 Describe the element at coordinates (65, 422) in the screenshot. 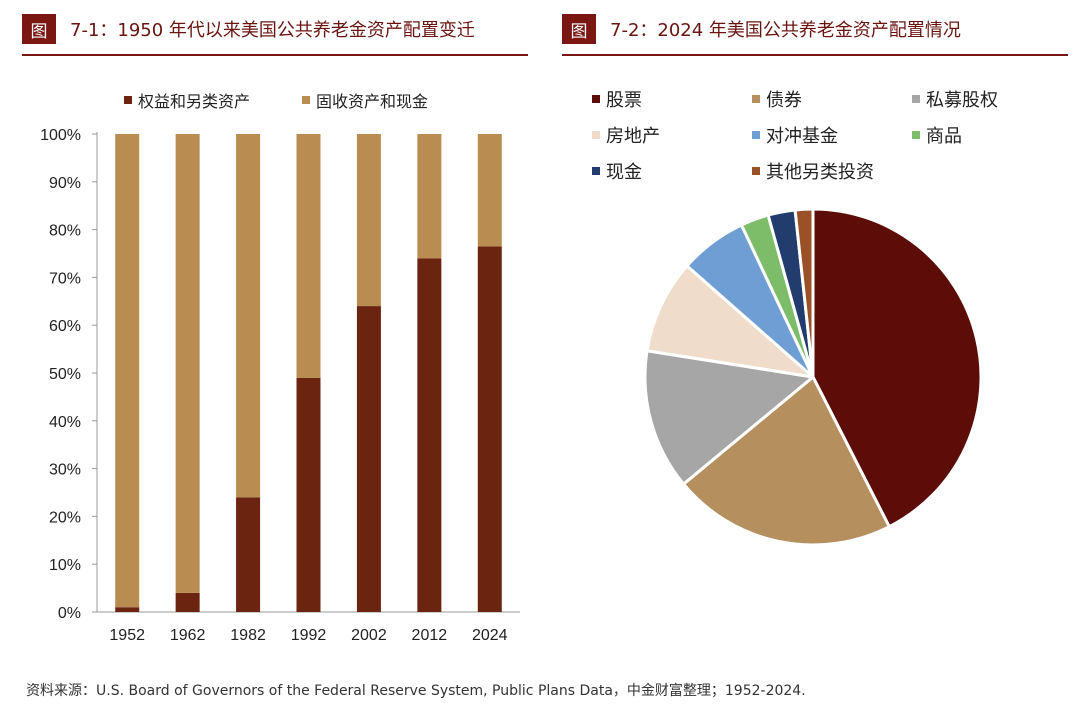

I see `y-tick-label: 40%` at that location.